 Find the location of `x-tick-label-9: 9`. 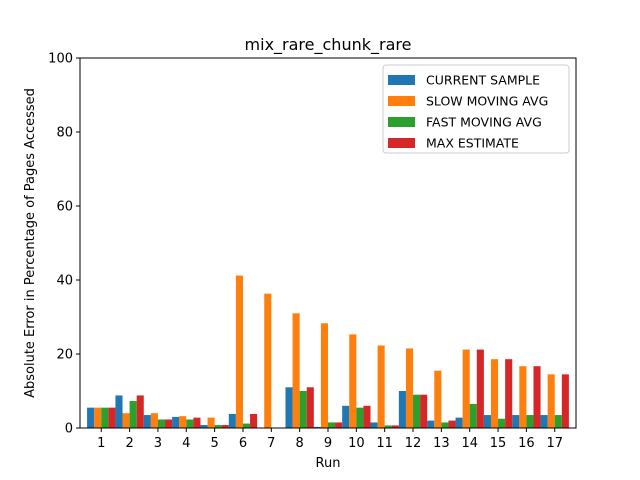

x-tick-label-9: 9 is located at coordinates (328, 443).